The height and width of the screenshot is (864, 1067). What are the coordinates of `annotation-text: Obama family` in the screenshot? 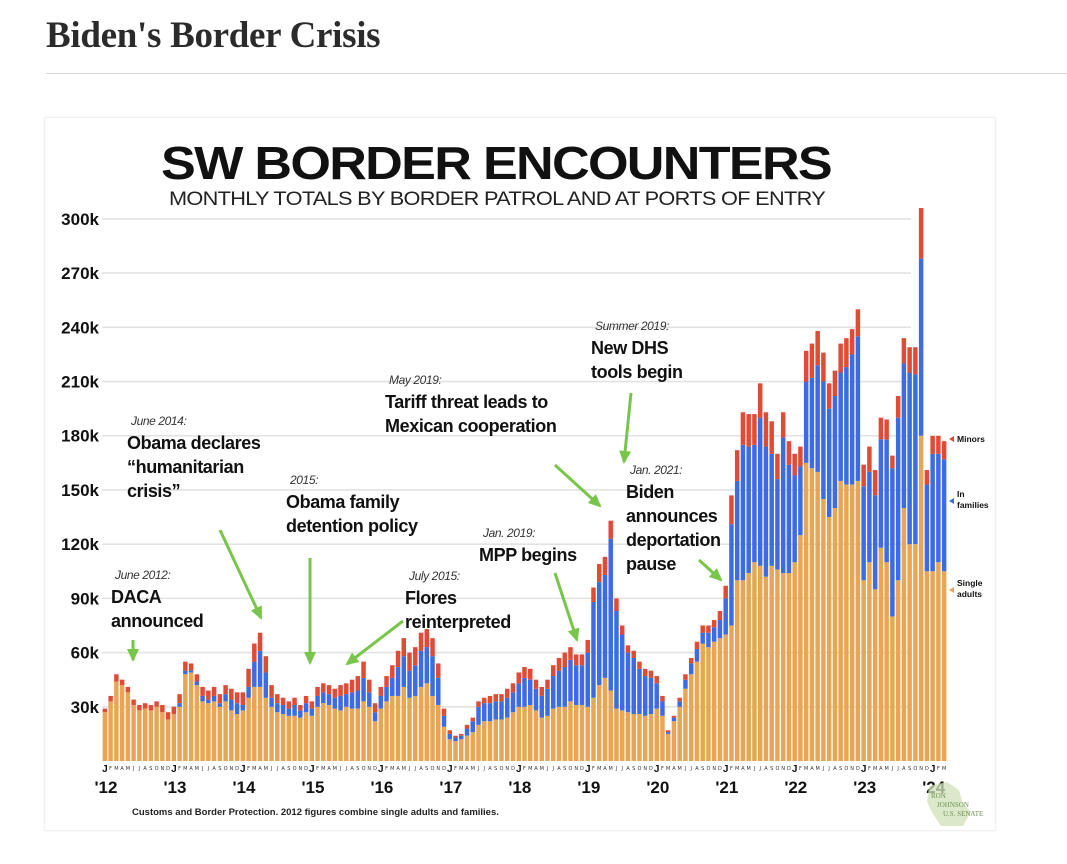 It's located at (343, 502).